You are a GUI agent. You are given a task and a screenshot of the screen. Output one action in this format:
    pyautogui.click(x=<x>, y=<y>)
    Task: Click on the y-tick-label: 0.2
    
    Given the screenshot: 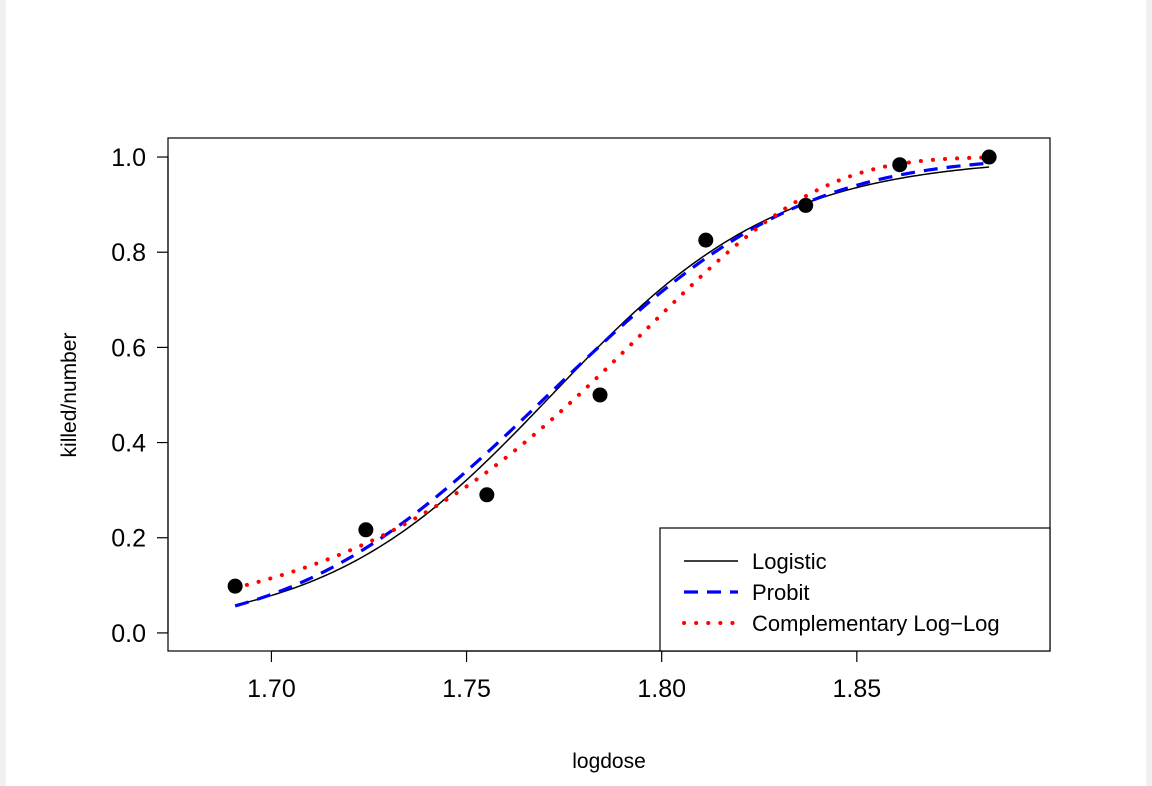 What is the action you would take?
    pyautogui.click(x=128, y=539)
    